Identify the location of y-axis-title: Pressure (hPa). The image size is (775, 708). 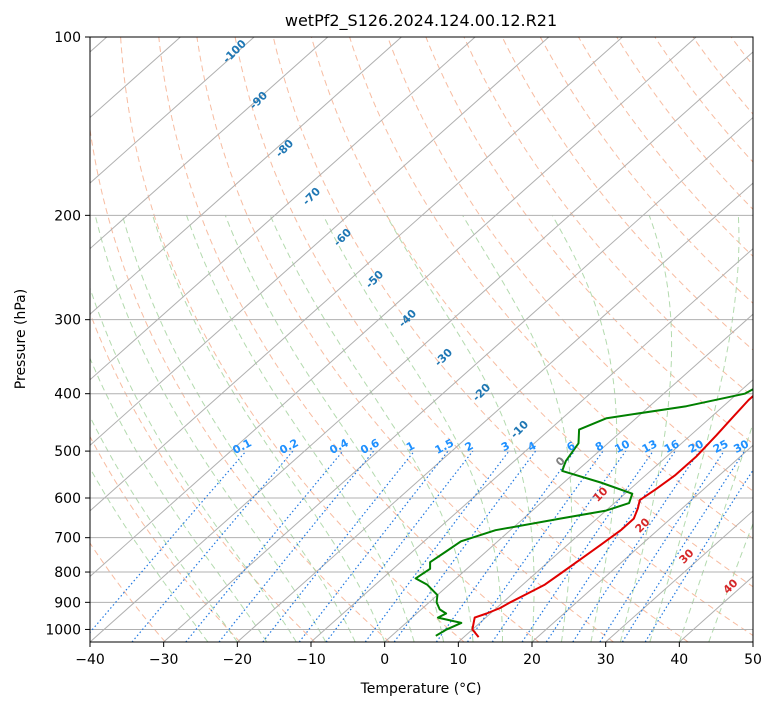
(21, 339).